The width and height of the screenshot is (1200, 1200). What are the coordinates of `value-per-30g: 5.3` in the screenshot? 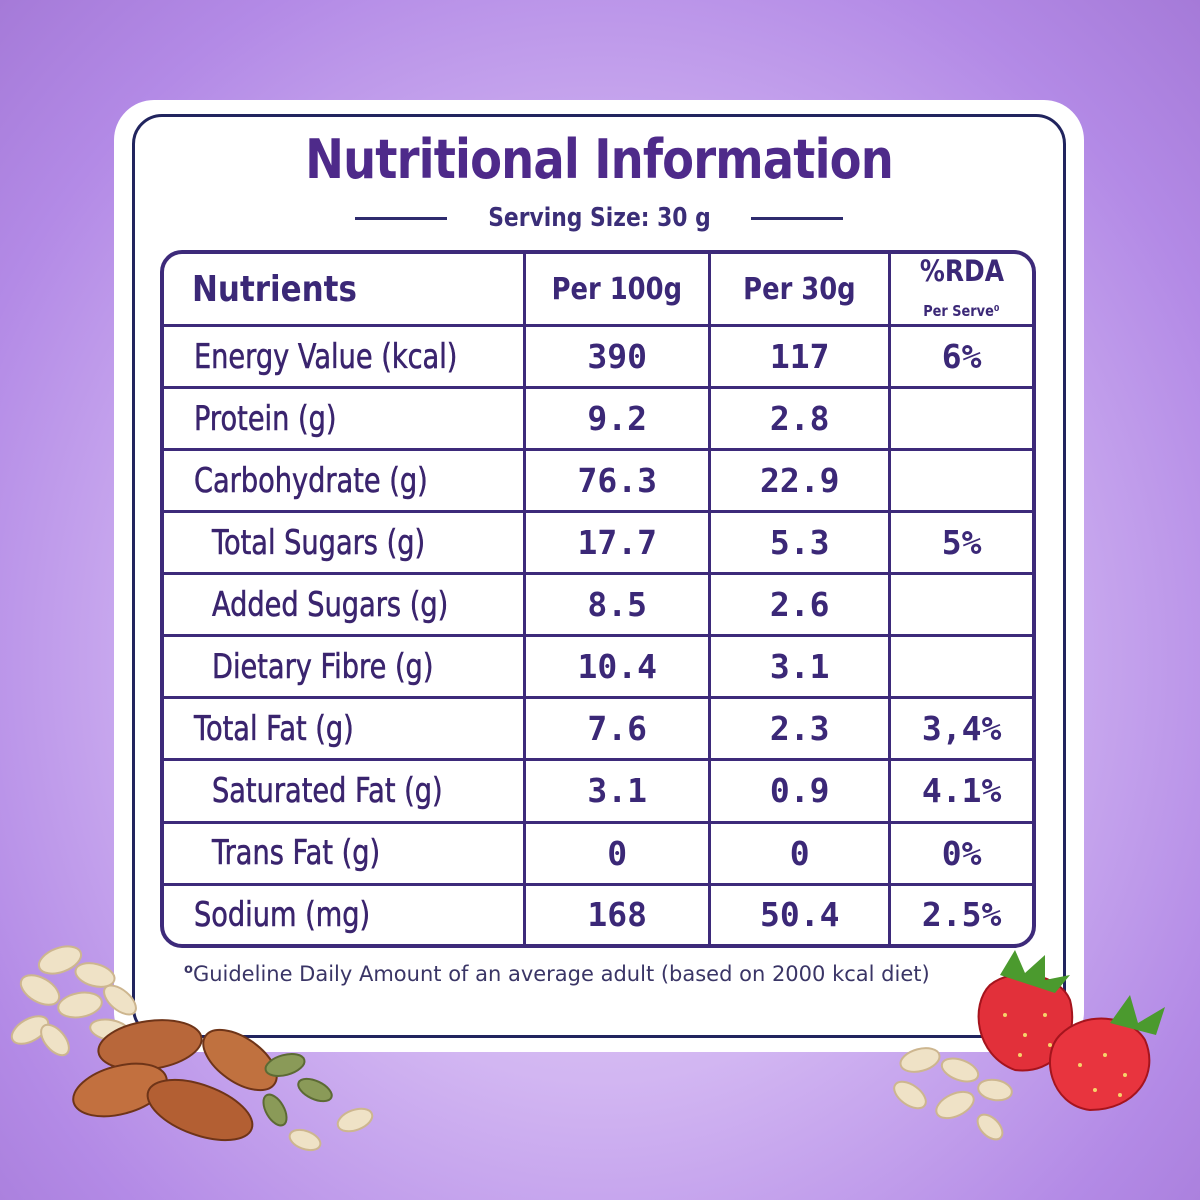 It's located at (800, 543).